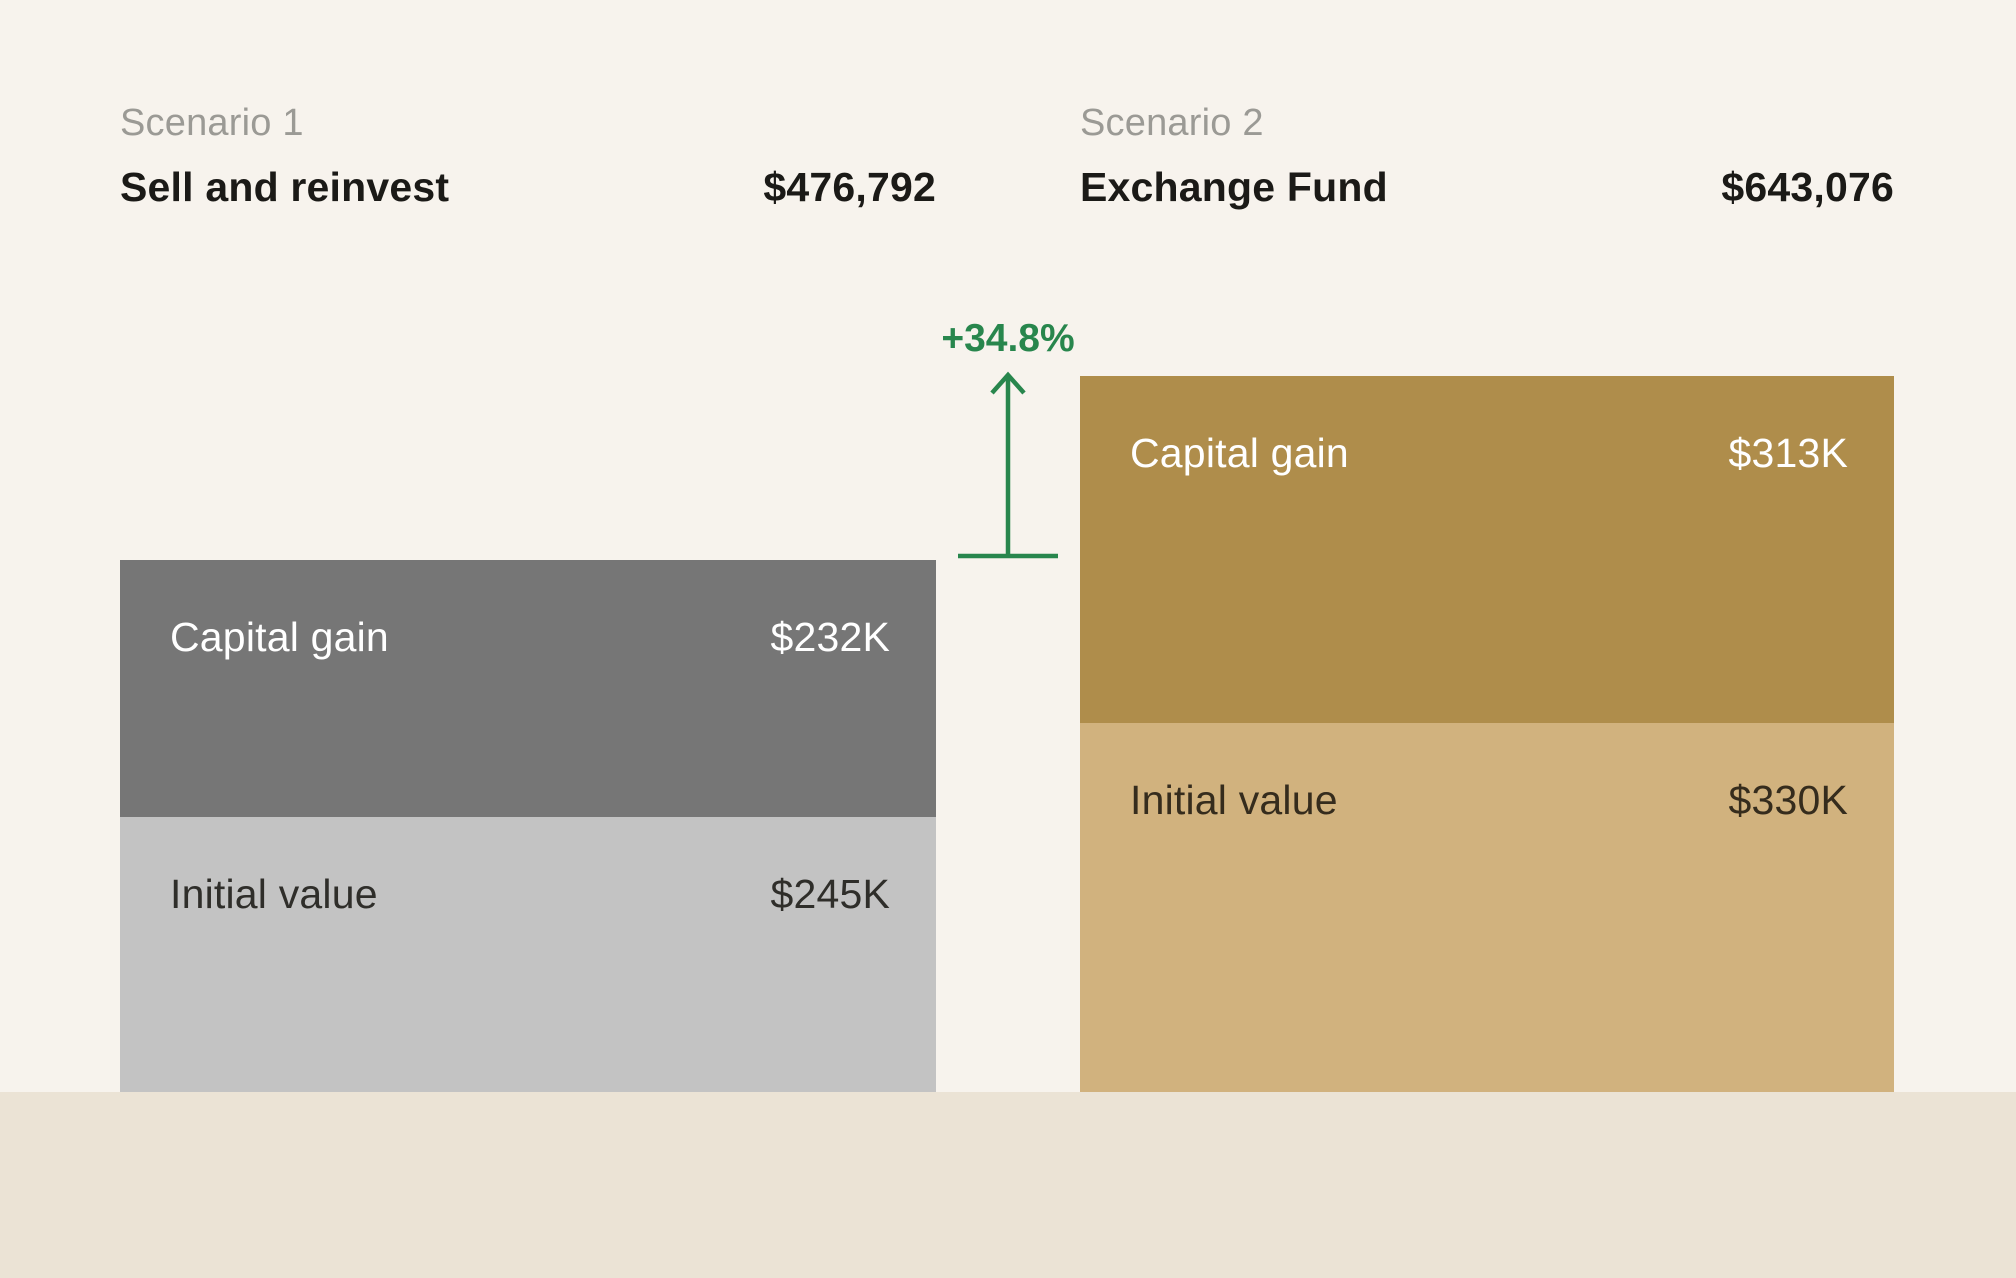 The width and height of the screenshot is (2016, 1278). Describe the element at coordinates (830, 637) in the screenshot. I see `segment-value: $232K` at that location.